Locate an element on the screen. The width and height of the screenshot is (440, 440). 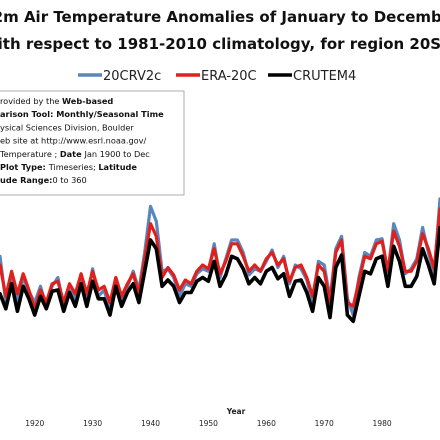
info-box-frame is located at coordinates (92, 143).